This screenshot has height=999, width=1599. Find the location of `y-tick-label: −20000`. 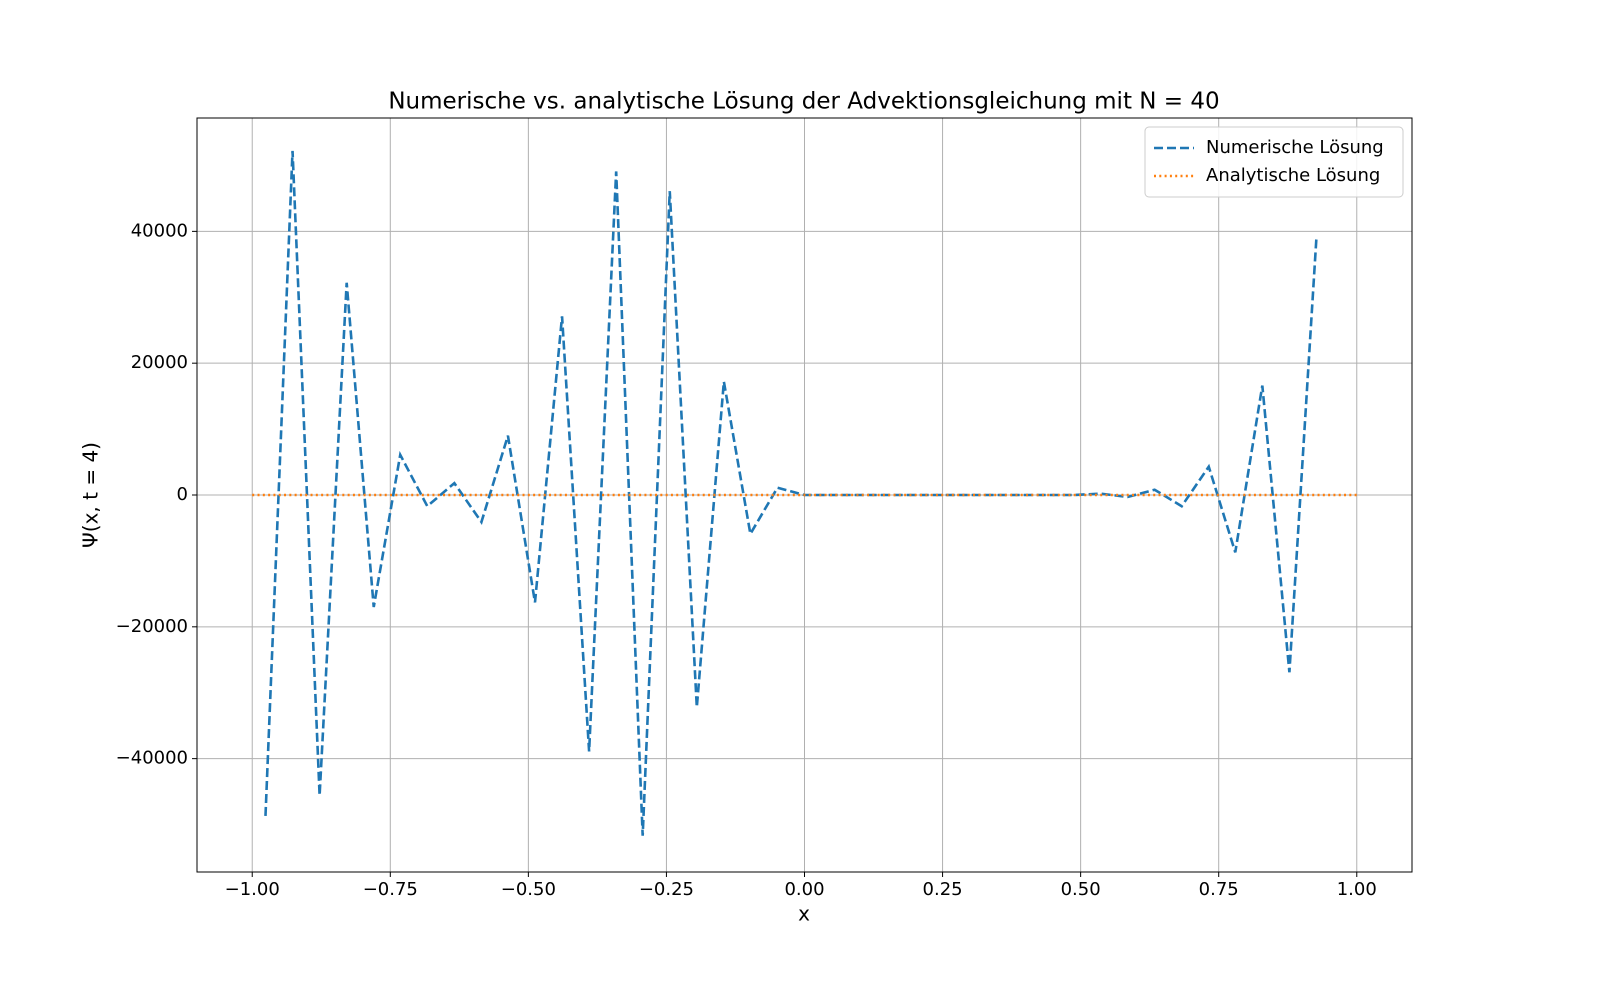

y-tick-label: −20000 is located at coordinates (152, 626).